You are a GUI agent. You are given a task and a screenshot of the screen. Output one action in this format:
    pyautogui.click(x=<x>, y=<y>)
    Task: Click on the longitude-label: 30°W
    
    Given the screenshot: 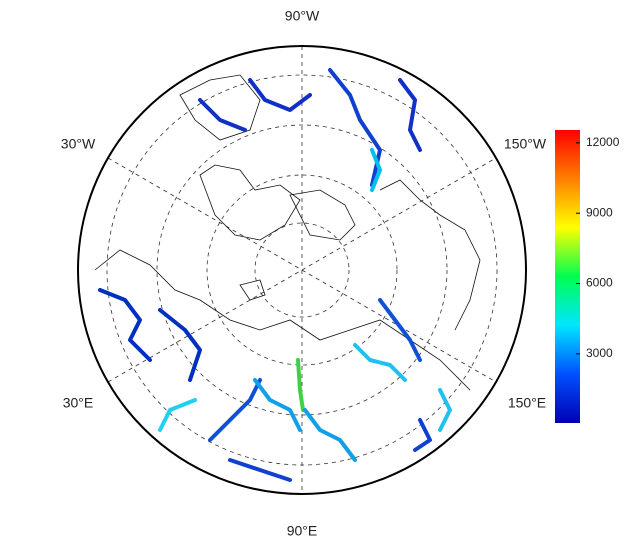 What is the action you would take?
    pyautogui.click(x=78, y=144)
    